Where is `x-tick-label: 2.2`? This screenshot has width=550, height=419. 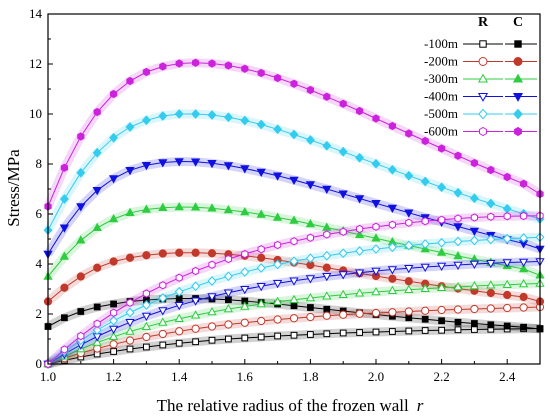 x-tick-label: 2.2 is located at coordinates (441, 376).